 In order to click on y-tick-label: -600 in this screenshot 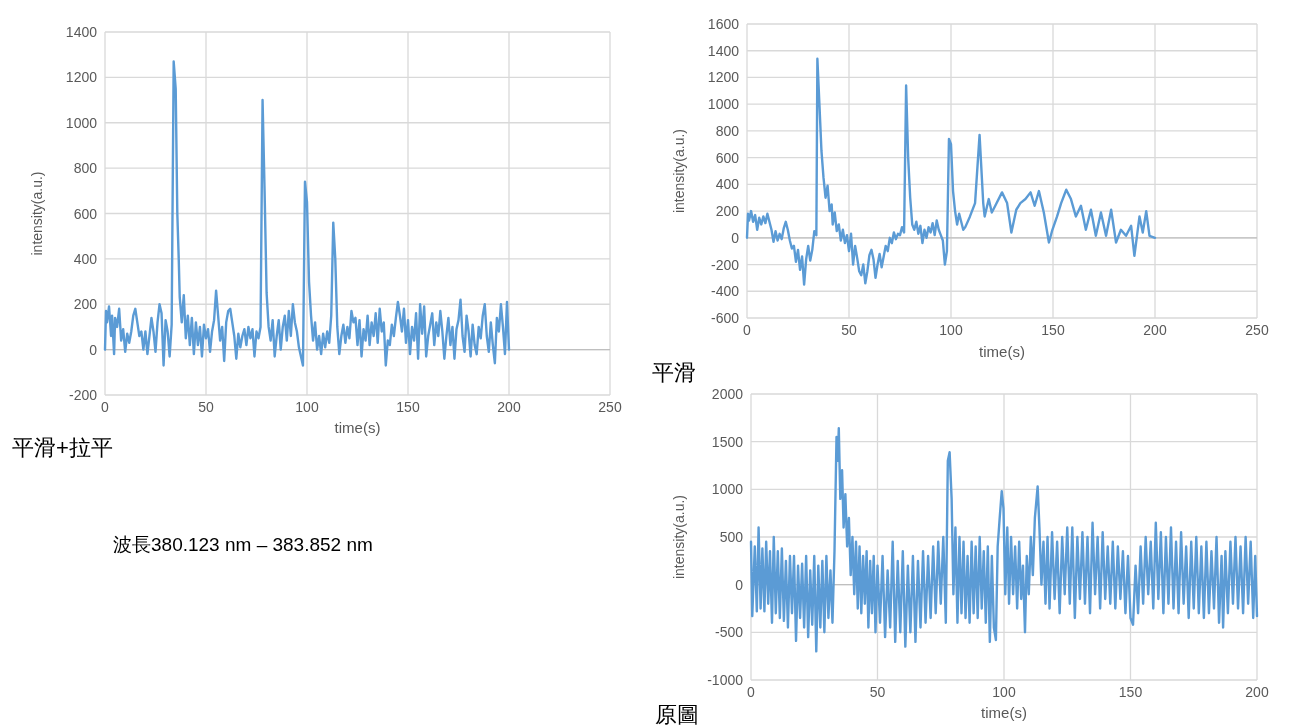, I will do `click(725, 318)`.